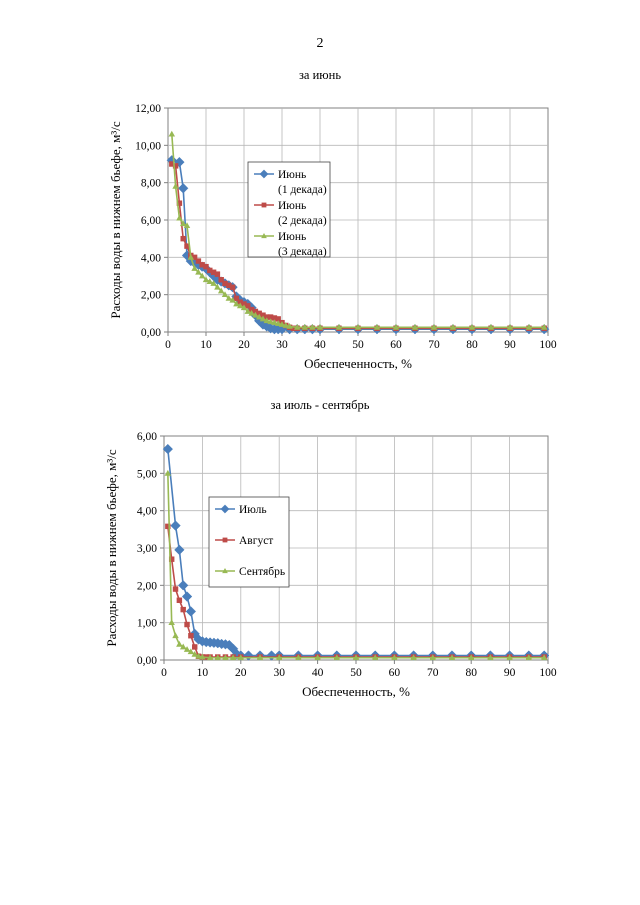 The width and height of the screenshot is (640, 905). I want to click on legend-label: (2 декада), so click(302, 221).